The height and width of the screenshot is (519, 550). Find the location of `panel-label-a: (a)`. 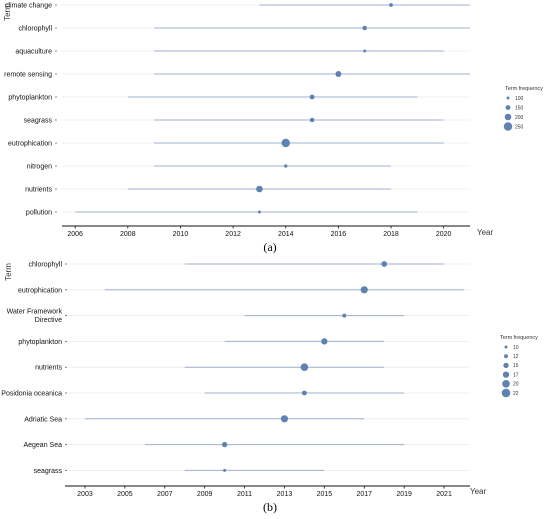

panel-label-a: (a) is located at coordinates (269, 247).